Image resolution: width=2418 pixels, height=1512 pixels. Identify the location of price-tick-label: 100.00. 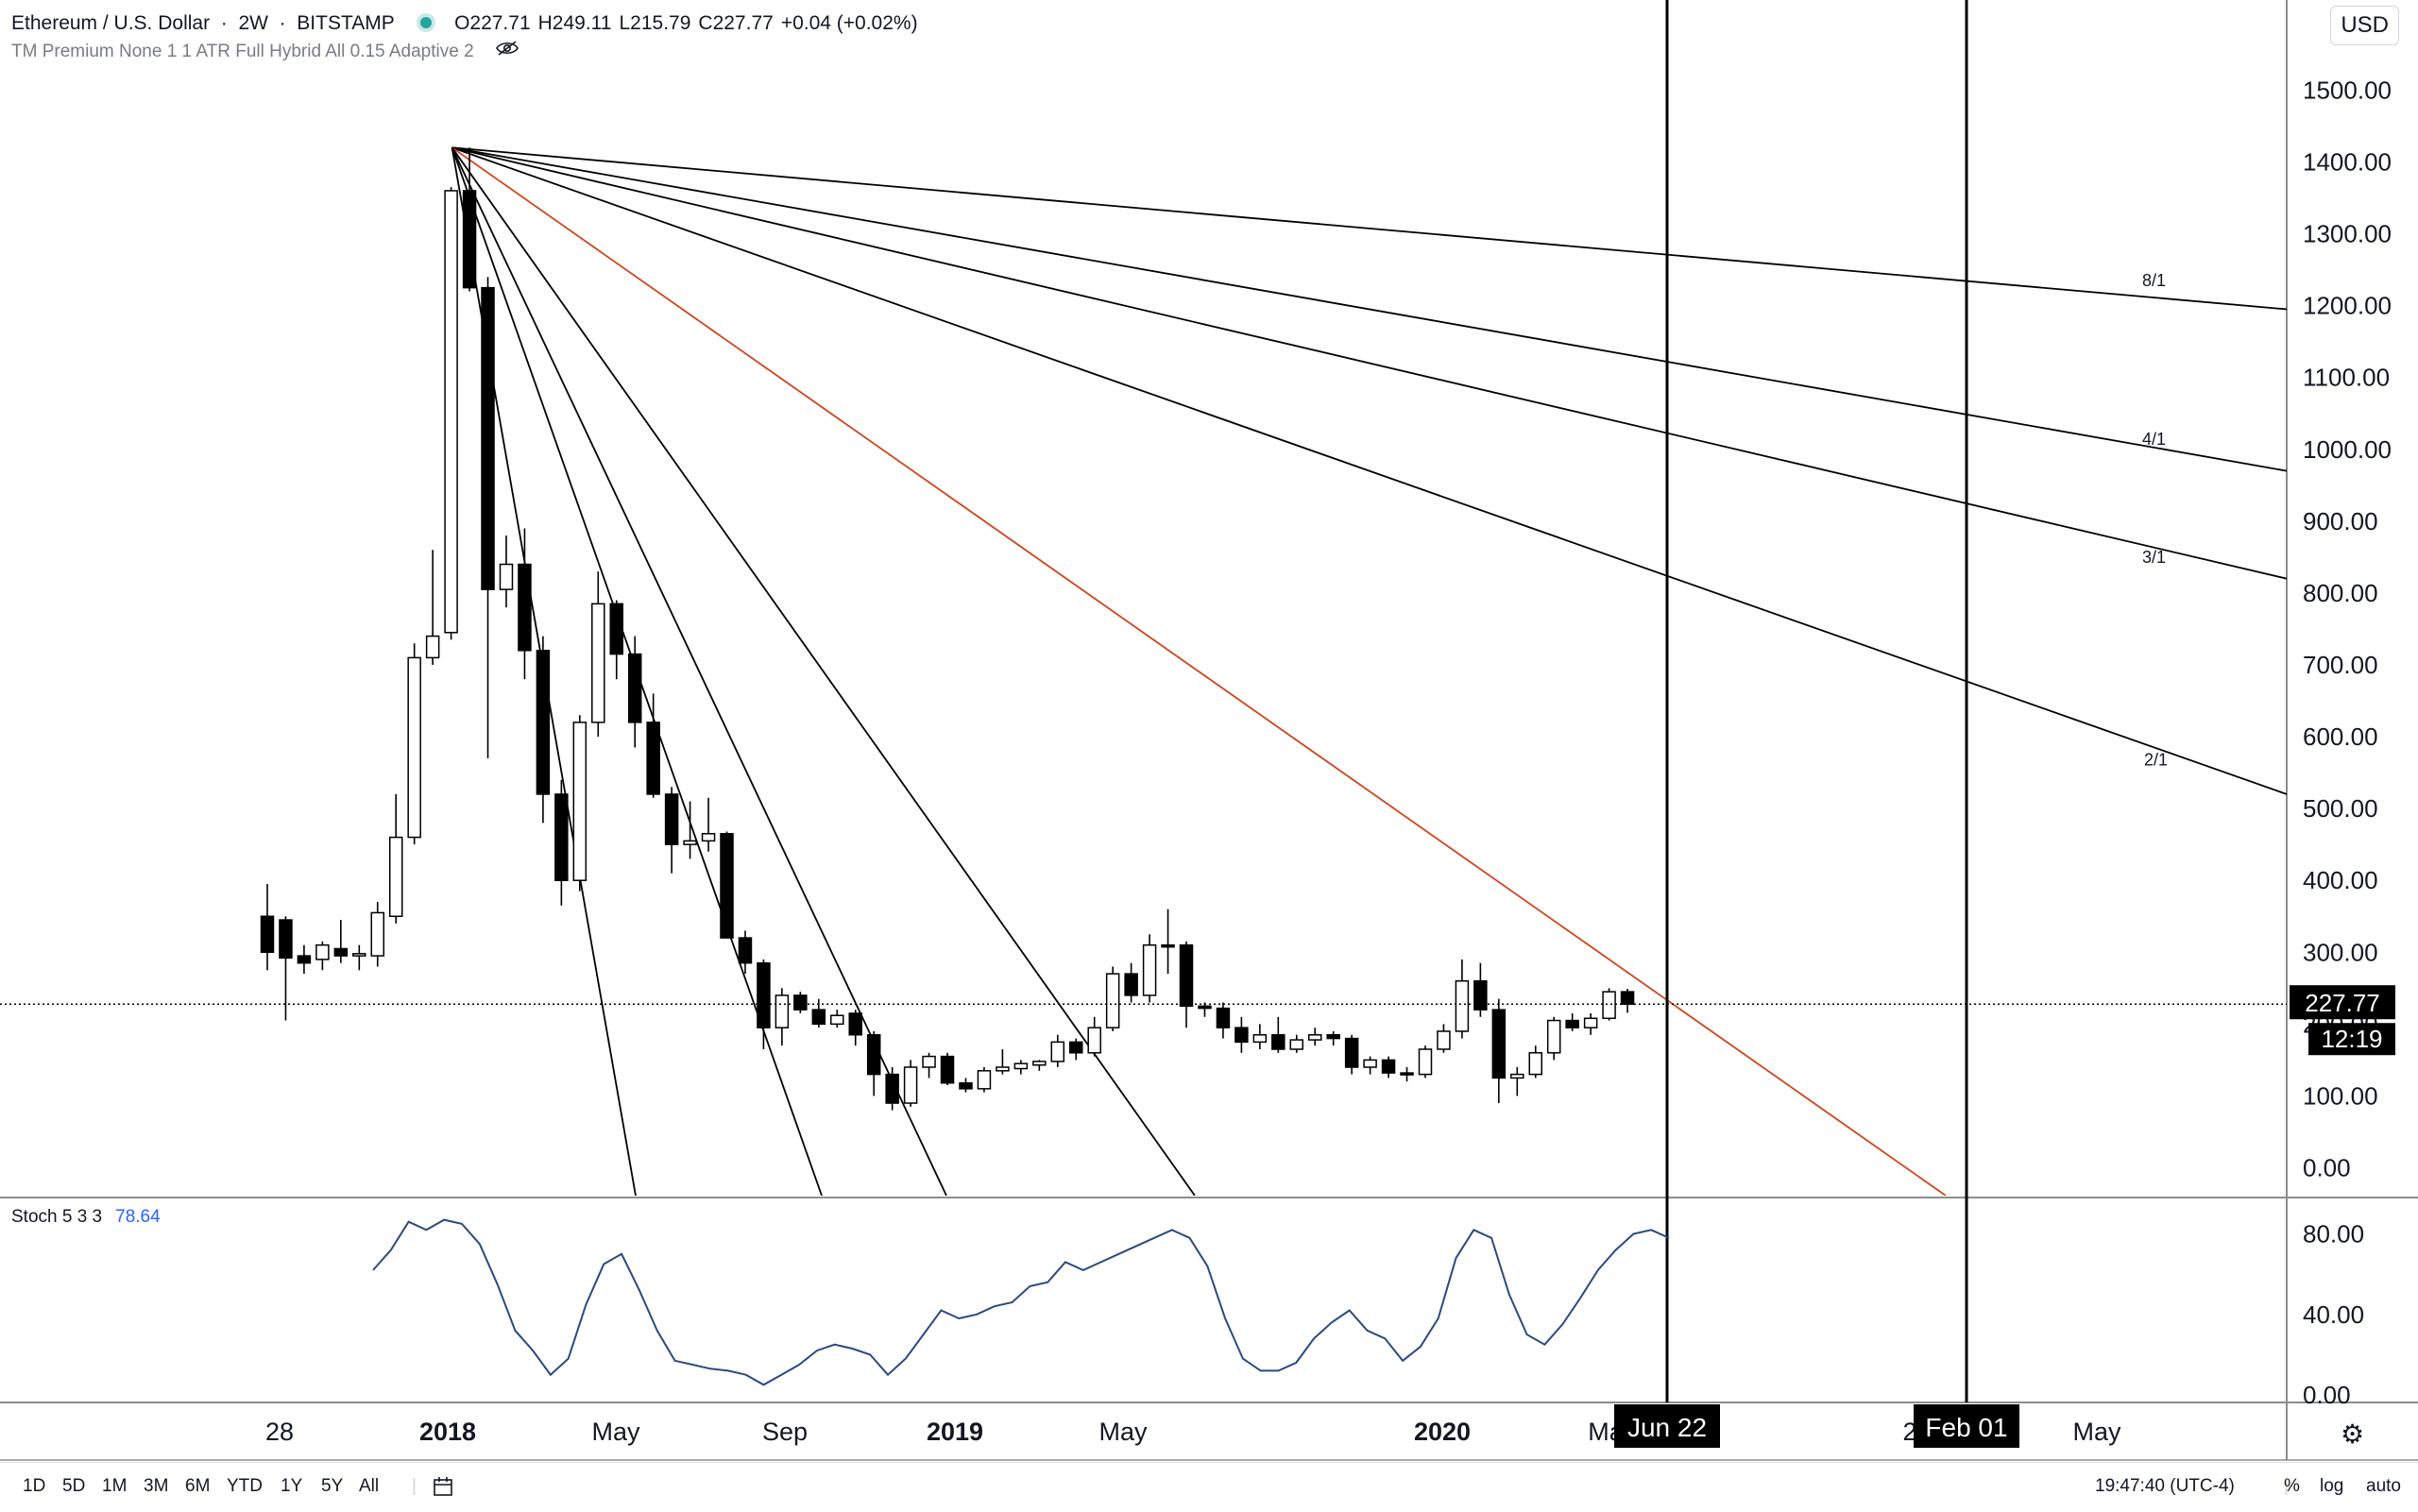
(2340, 1095).